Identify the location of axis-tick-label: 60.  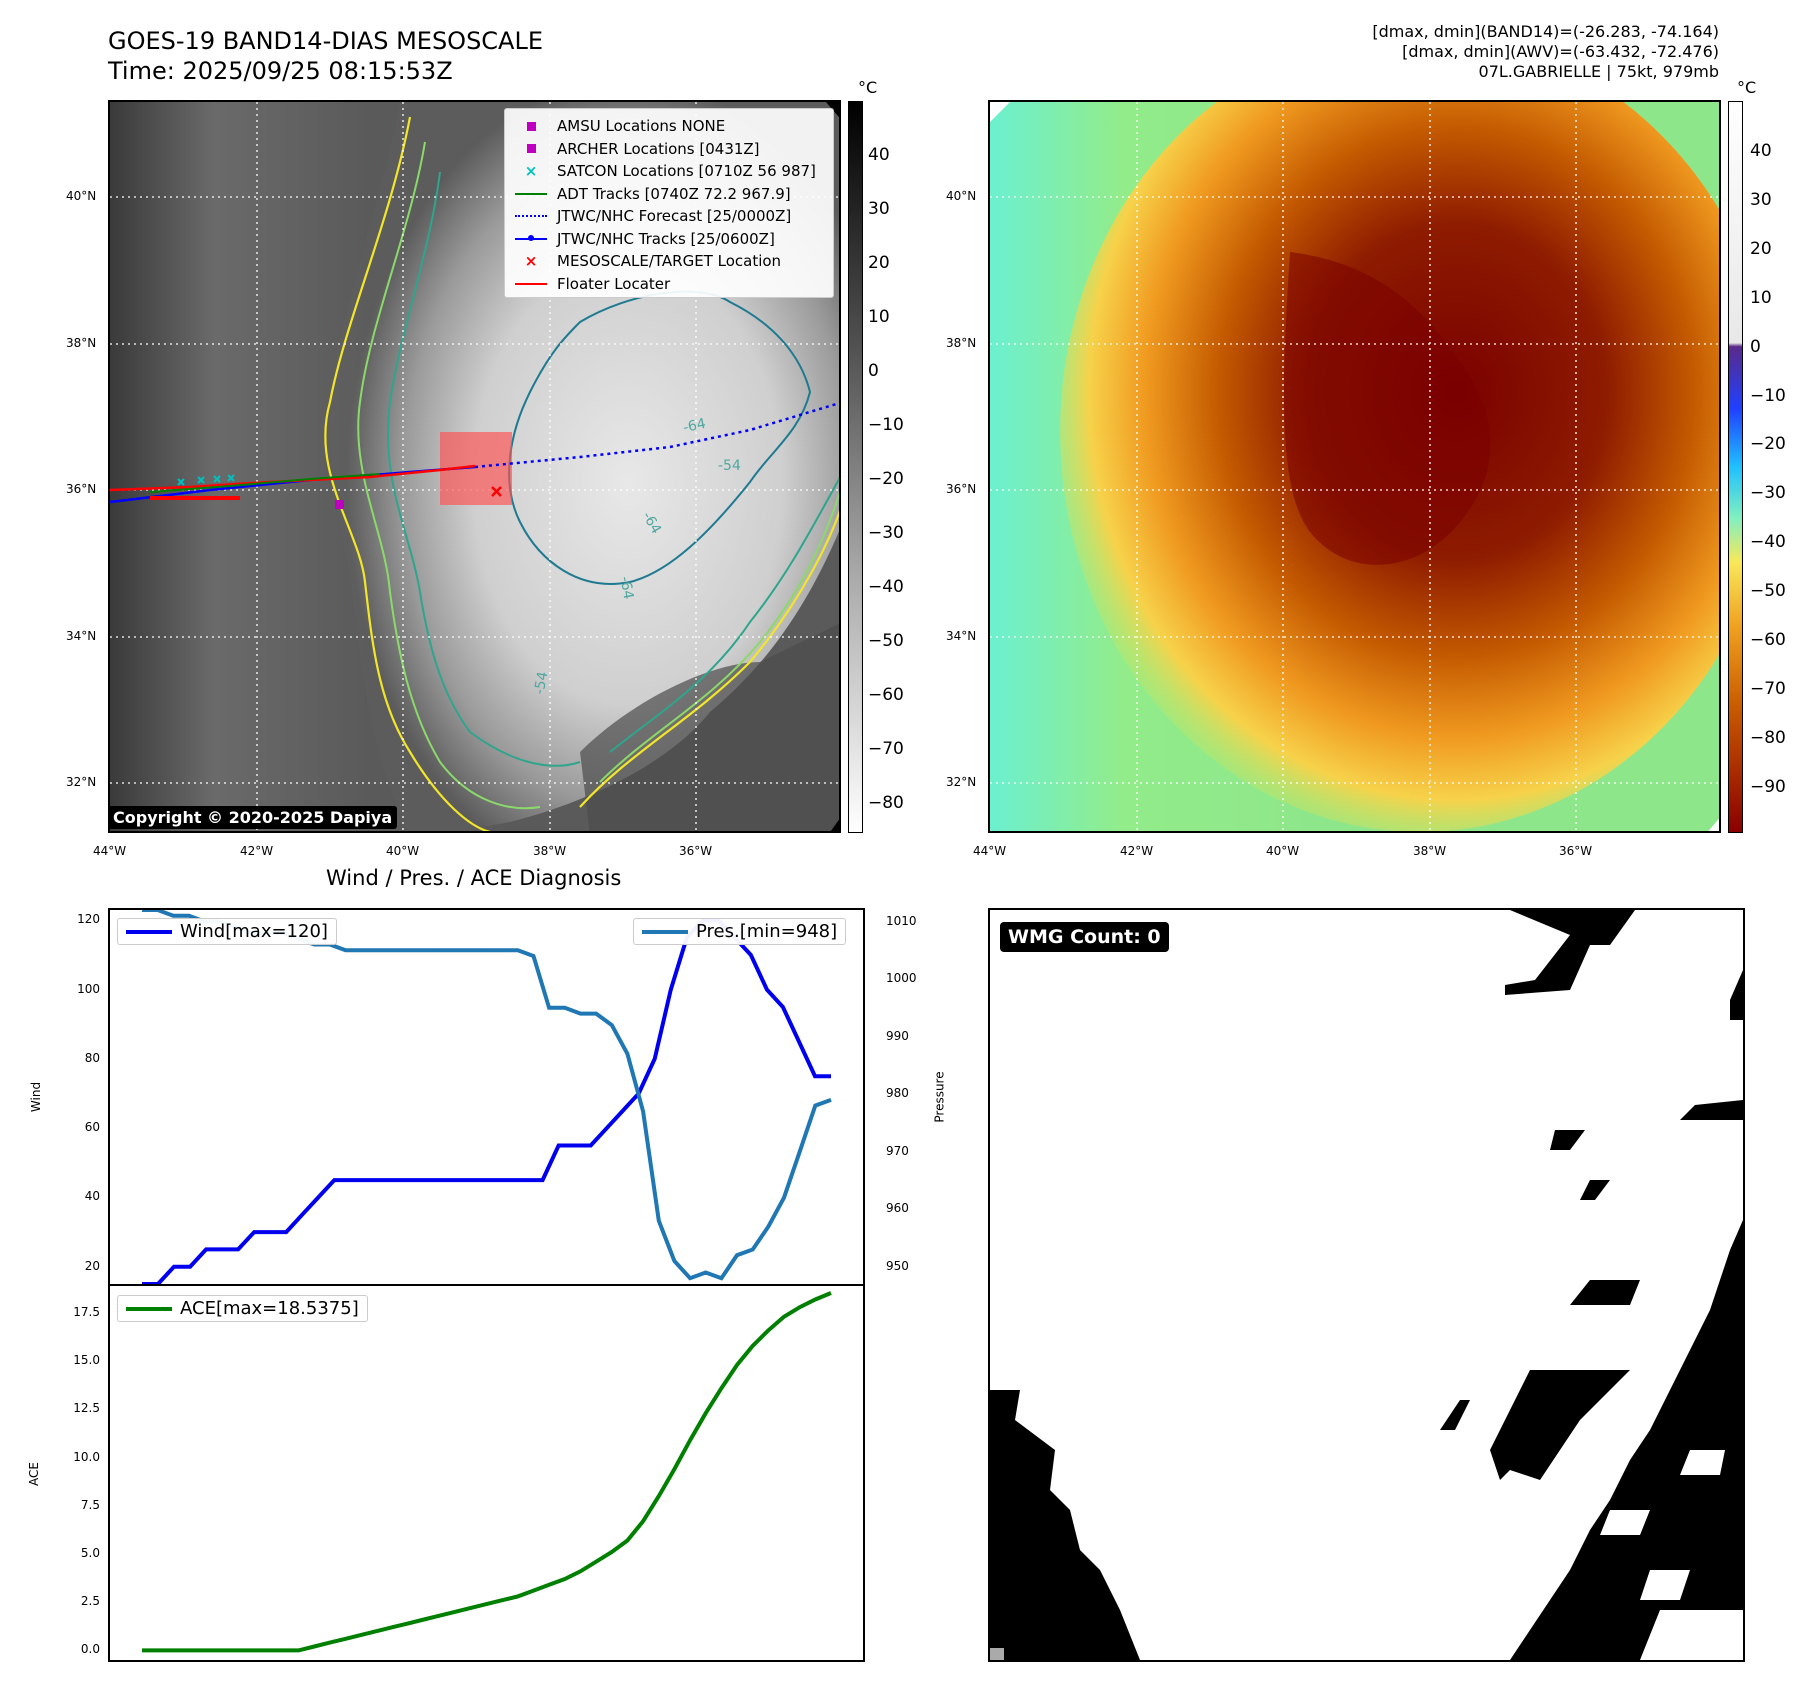
(92, 1127).